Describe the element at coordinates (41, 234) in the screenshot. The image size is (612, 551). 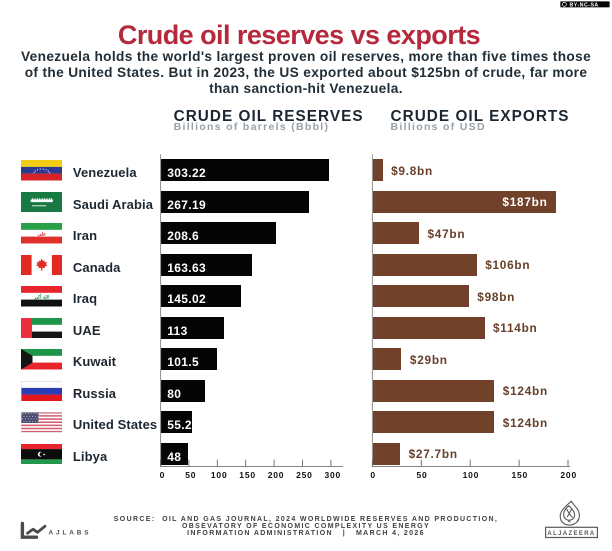
I see `svg-text: علی` at that location.